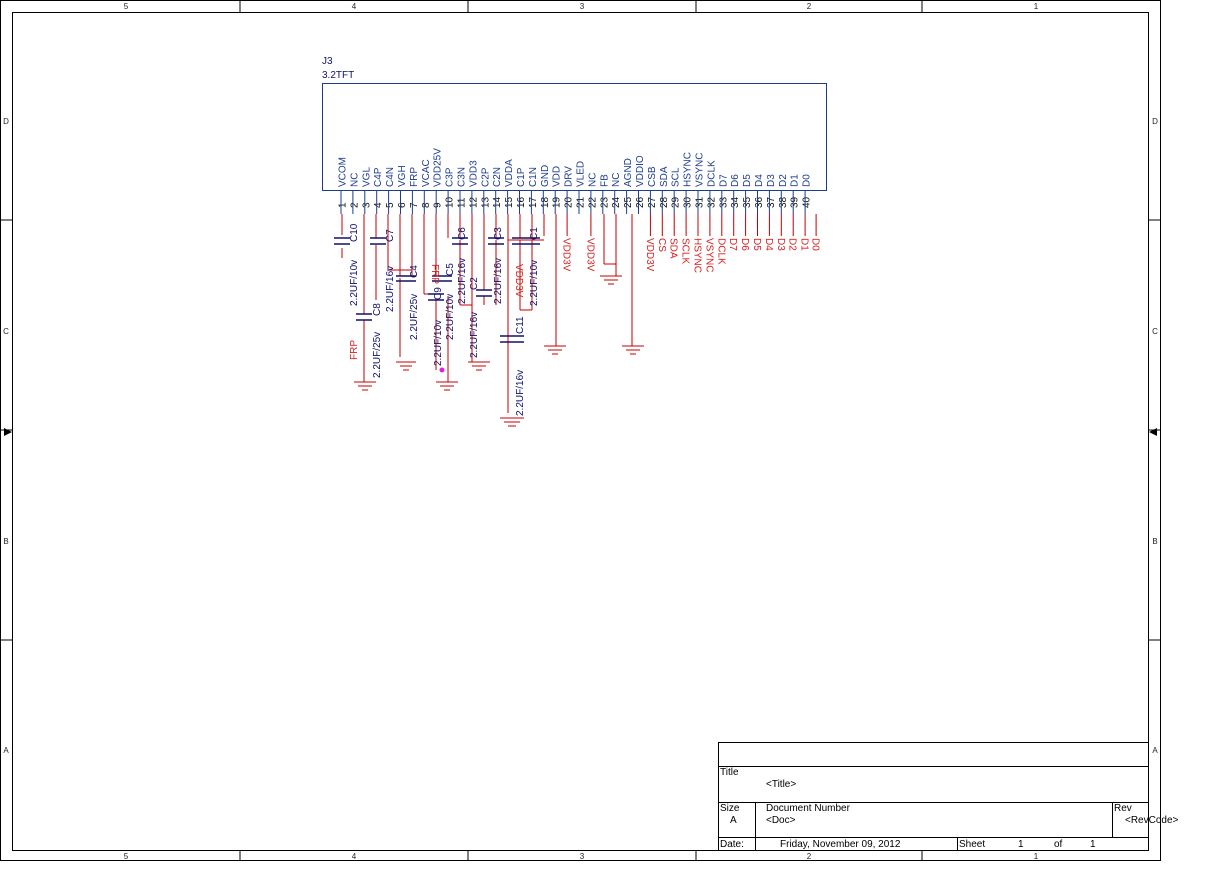 The image size is (1228, 869). I want to click on pin-number: 14, so click(497, 202).